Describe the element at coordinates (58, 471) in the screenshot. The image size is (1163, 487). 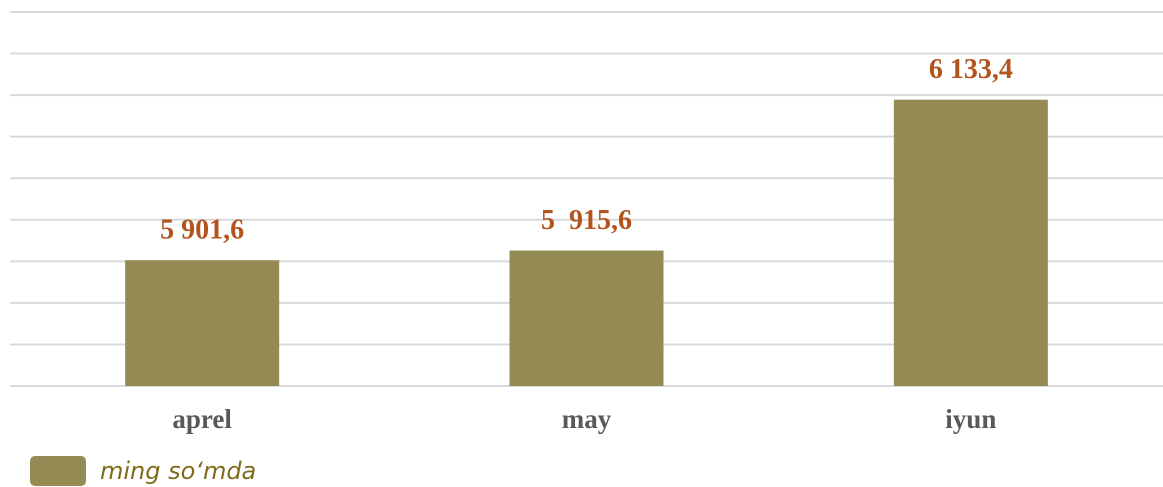
I see `legend-swatch` at that location.